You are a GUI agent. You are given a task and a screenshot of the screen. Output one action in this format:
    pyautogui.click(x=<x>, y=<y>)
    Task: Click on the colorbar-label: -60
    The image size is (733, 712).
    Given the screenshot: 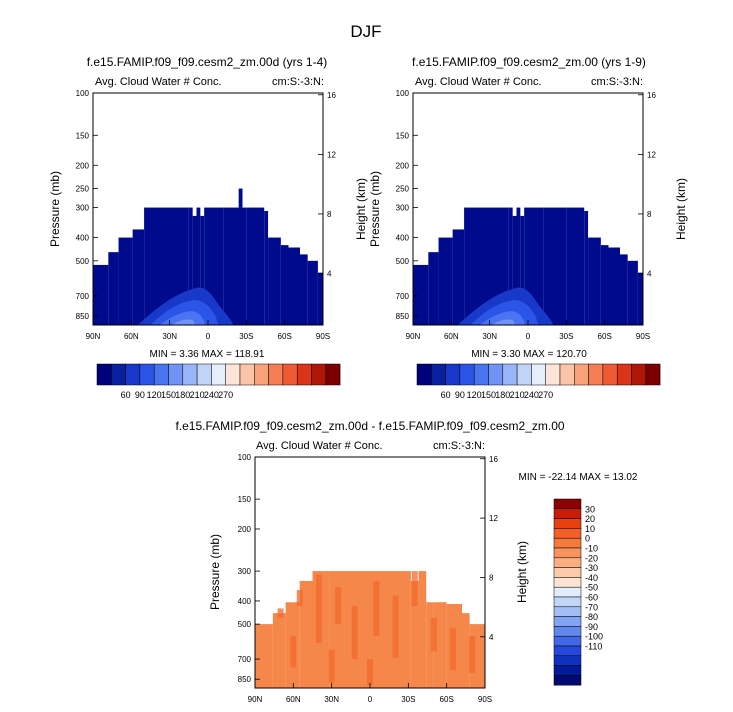 What is the action you would take?
    pyautogui.click(x=591, y=598)
    